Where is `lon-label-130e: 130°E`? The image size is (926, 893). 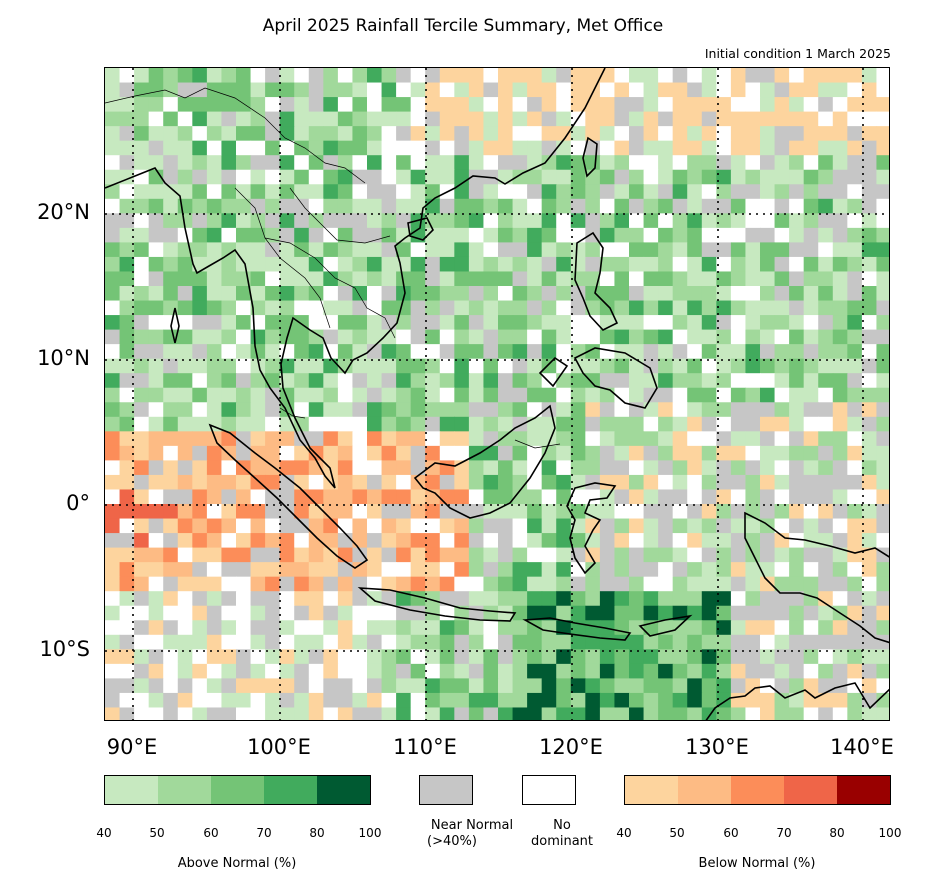
lon-label-130e: 130°E is located at coordinates (717, 747).